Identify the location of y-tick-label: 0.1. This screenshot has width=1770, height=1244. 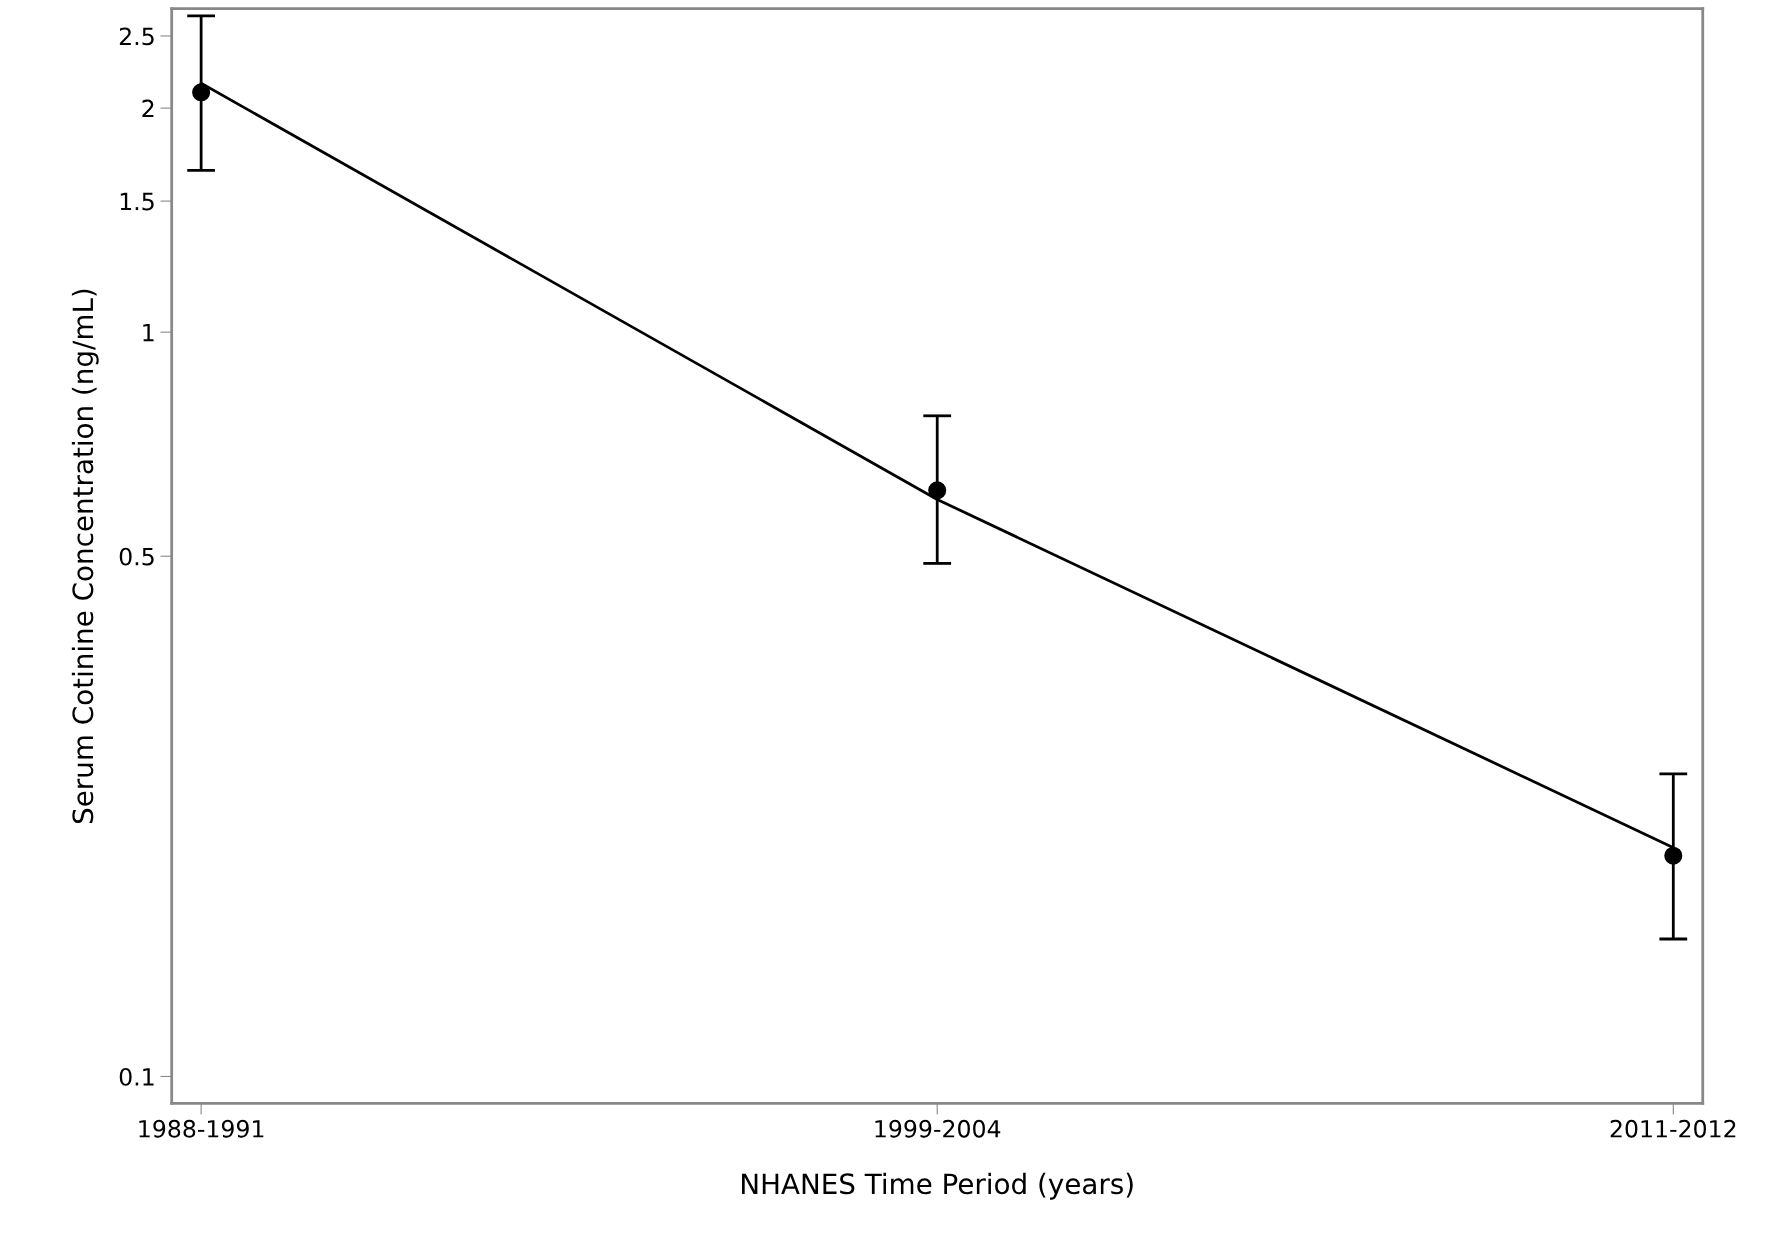
(136, 1076).